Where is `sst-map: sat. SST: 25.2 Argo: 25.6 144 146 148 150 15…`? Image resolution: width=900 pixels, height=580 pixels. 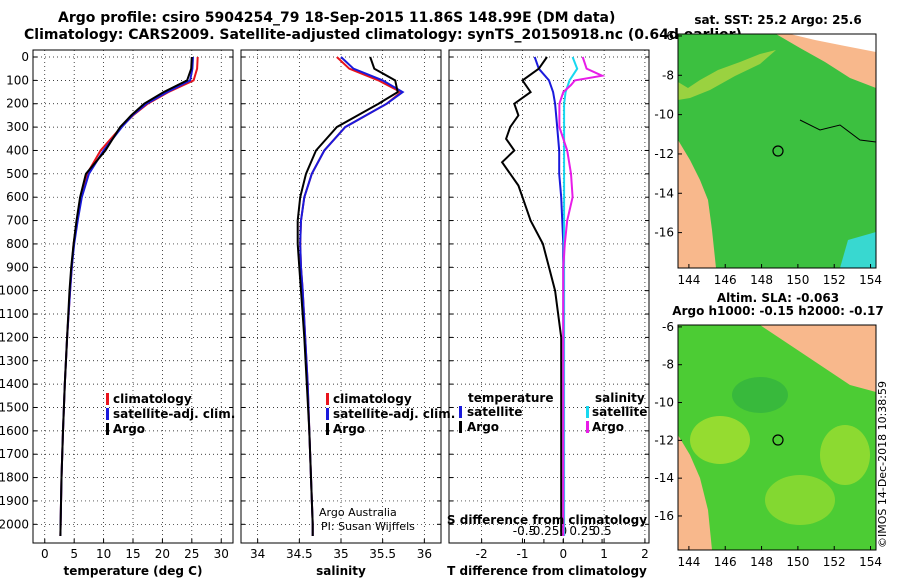 sst-map: sat. SST: 25.2 Argo: 25.6 144 146 148 150 15… is located at coordinates (768, 150).